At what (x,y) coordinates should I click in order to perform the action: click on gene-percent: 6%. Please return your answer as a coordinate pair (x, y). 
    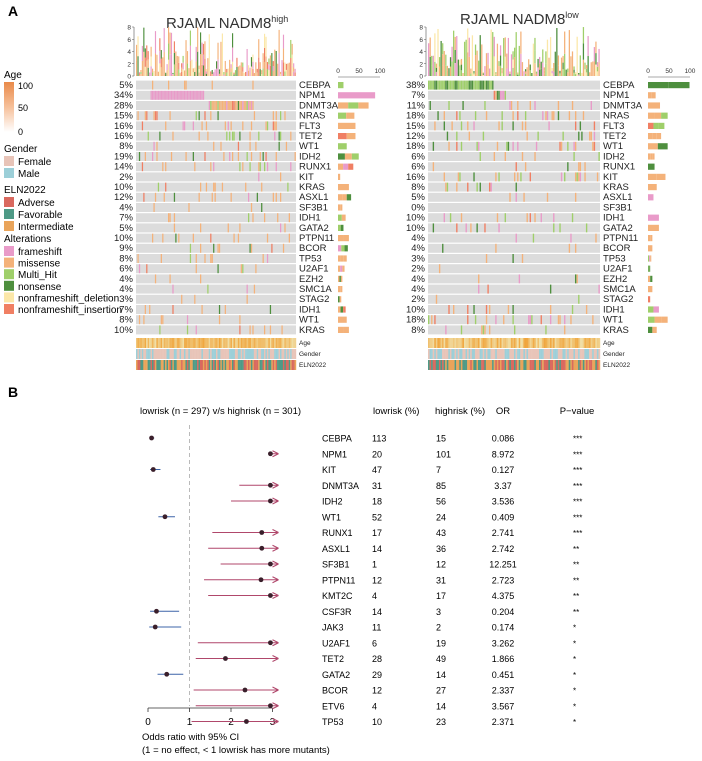
    Looking at the image, I should click on (418, 156).